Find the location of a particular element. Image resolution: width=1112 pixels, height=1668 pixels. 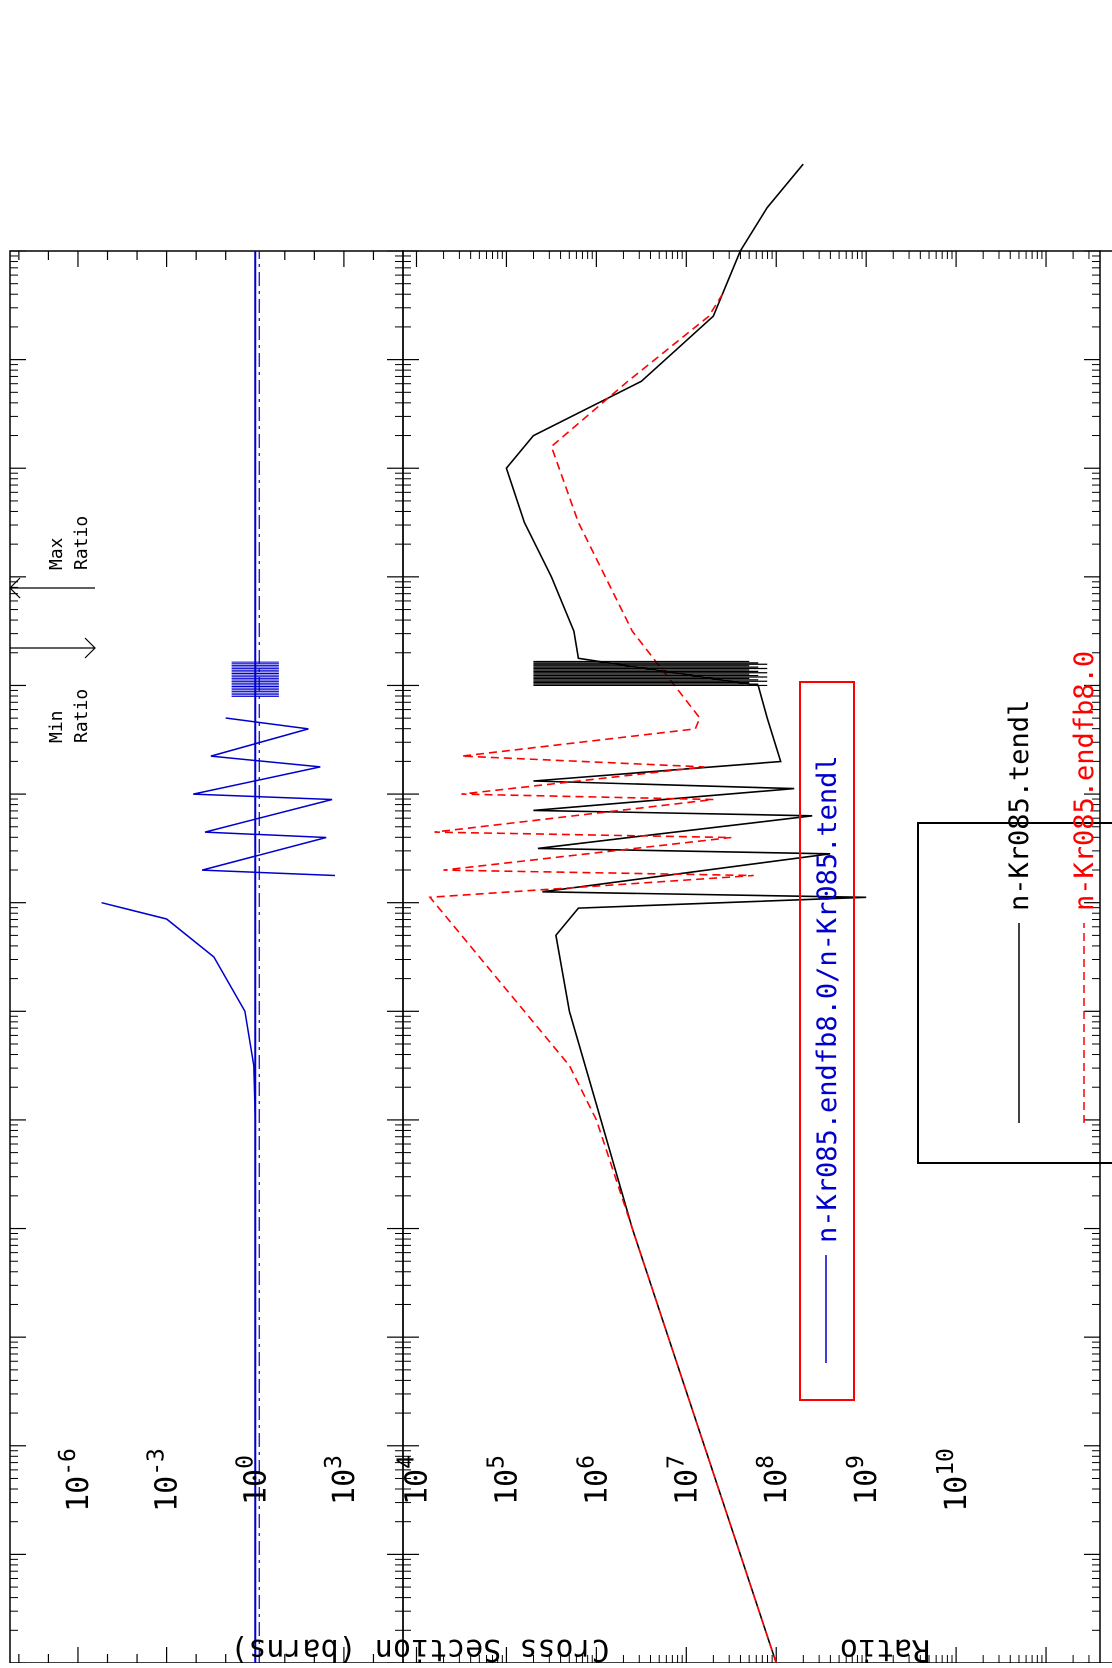

cross-section-y-tick-label: 106 is located at coordinates (593, 1480).